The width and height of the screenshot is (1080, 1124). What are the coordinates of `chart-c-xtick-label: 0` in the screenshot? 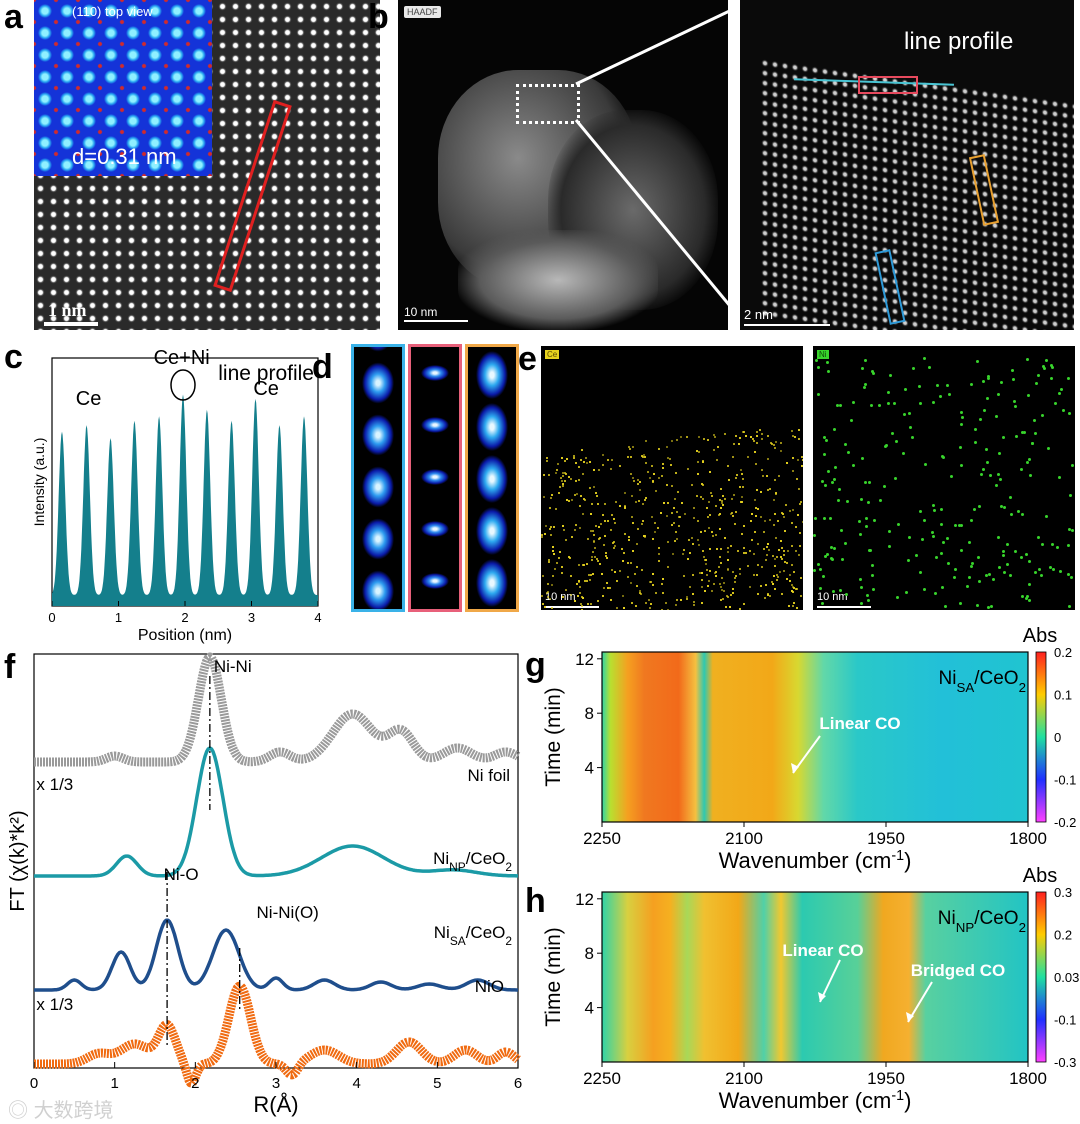 It's located at (51, 617).